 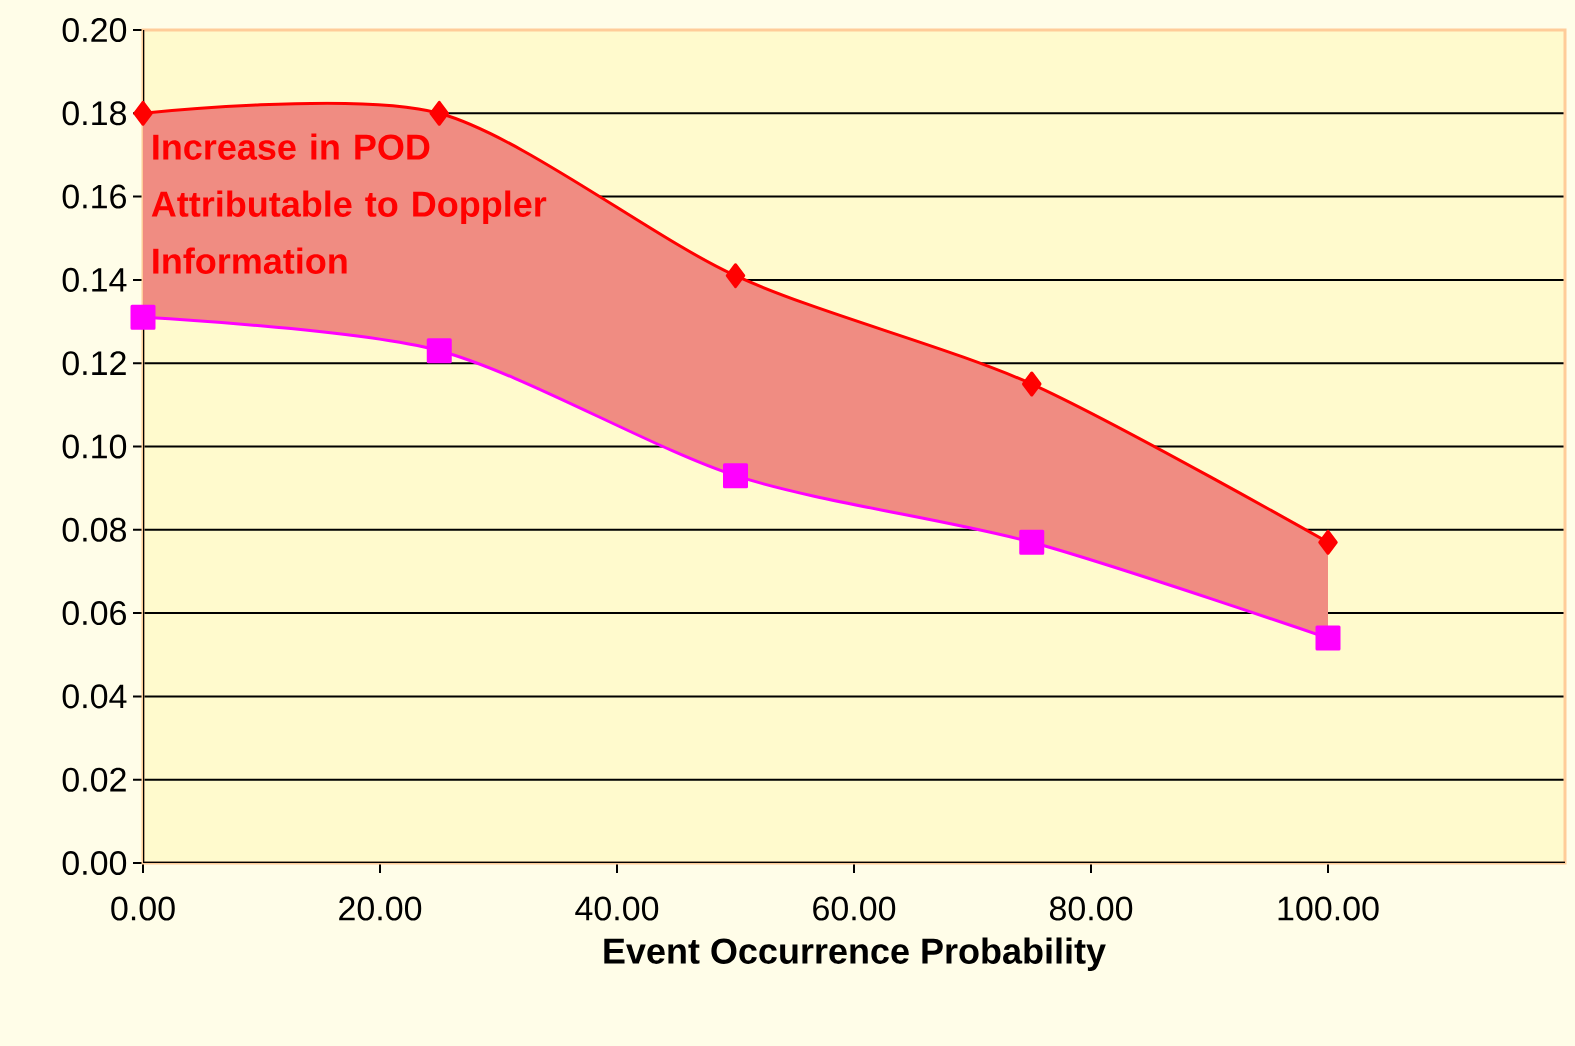 What do you see at coordinates (94, 196) in the screenshot?
I see `y-tick-label: 0.16` at bounding box center [94, 196].